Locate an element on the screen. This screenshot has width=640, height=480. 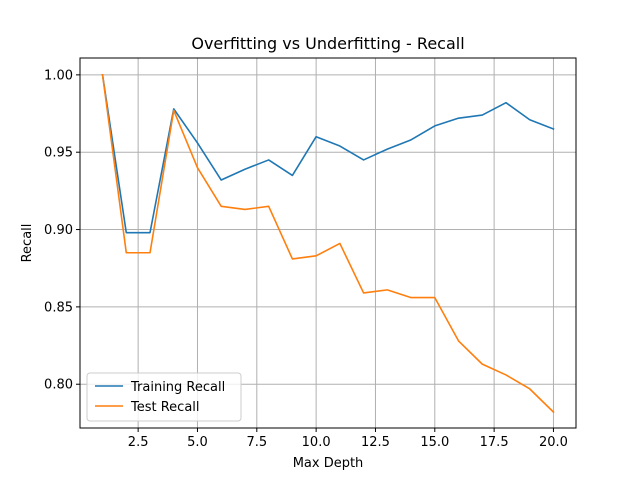
x-tick-label: 10.0 is located at coordinates (316, 442).